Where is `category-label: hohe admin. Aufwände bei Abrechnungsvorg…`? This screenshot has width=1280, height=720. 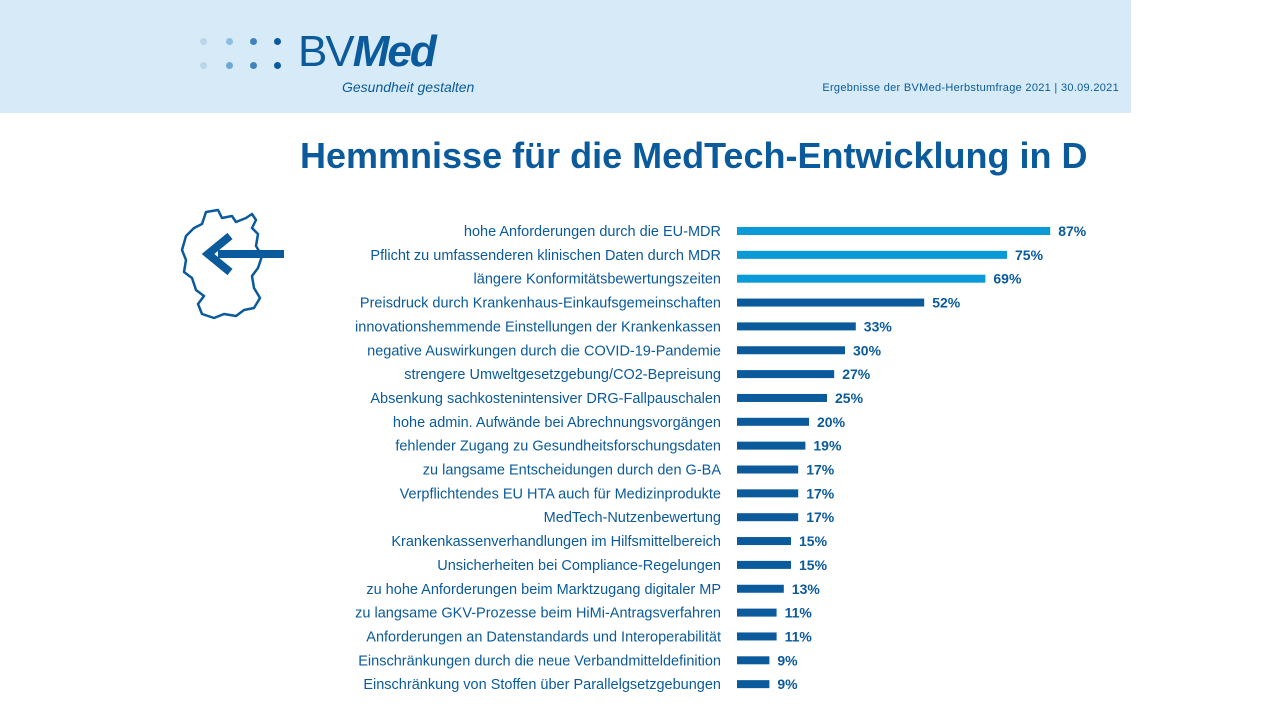 category-label: hohe admin. Aufwände bei Abrechnungsvorg… is located at coordinates (557, 423).